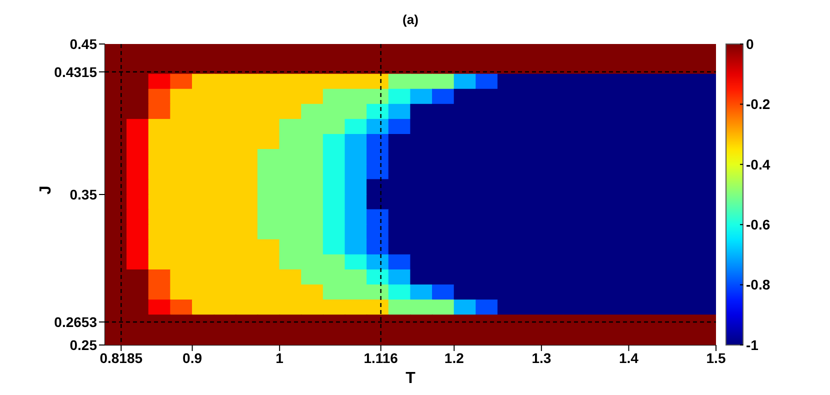 The width and height of the screenshot is (830, 395). Describe the element at coordinates (76, 72) in the screenshot. I see `y-tick-label: 0.4315` at that location.